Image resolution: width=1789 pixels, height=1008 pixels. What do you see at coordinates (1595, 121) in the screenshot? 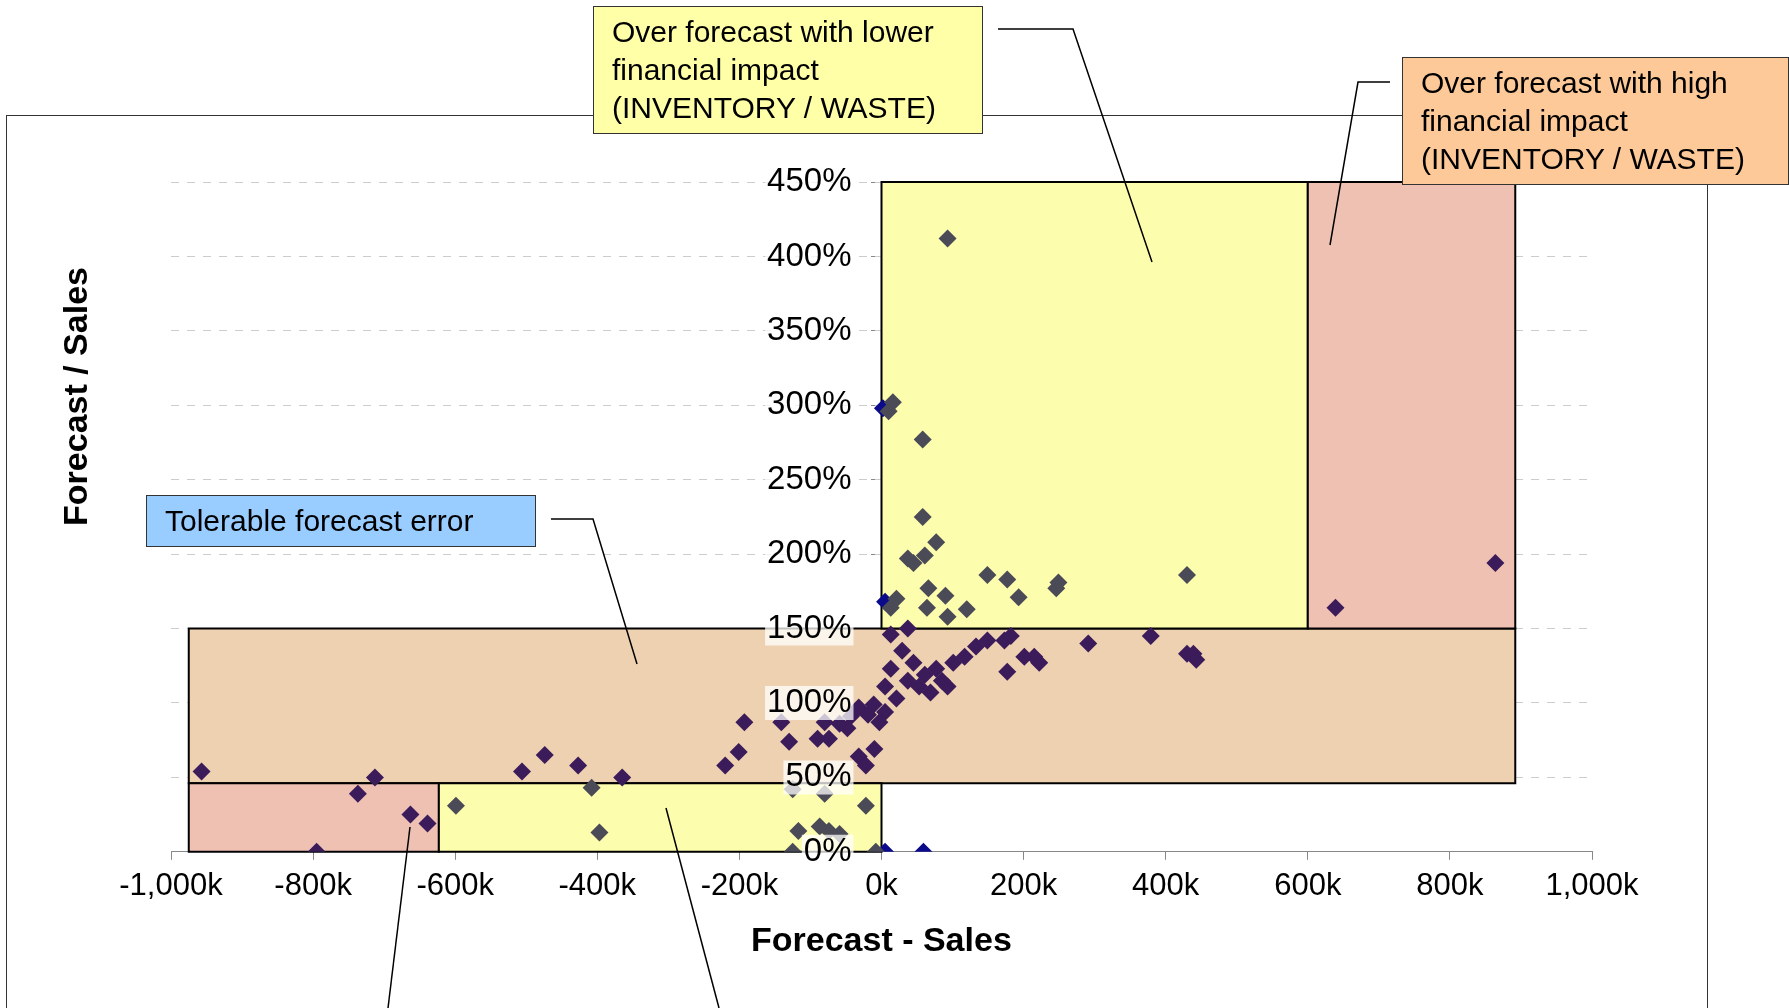
I see `text: Over forecast with high financial impact (INVENTORY / WASTE)` at bounding box center [1595, 121].